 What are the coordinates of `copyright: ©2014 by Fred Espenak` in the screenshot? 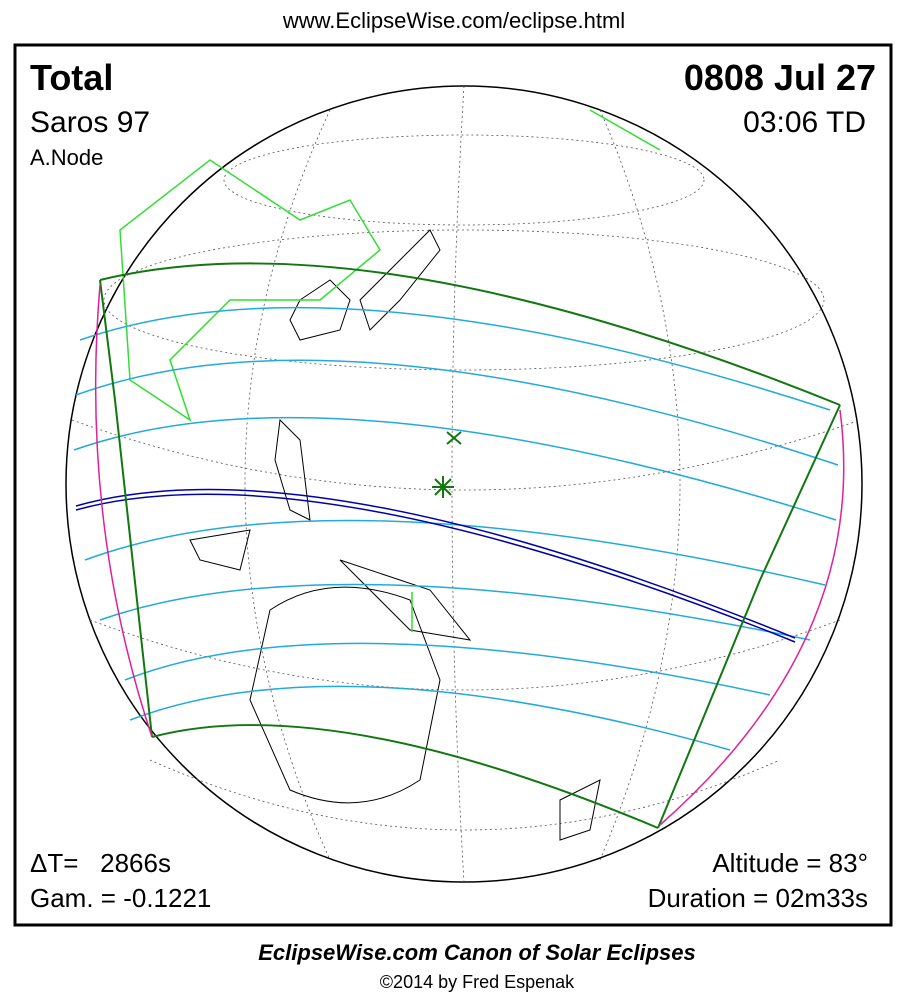 It's located at (477, 982).